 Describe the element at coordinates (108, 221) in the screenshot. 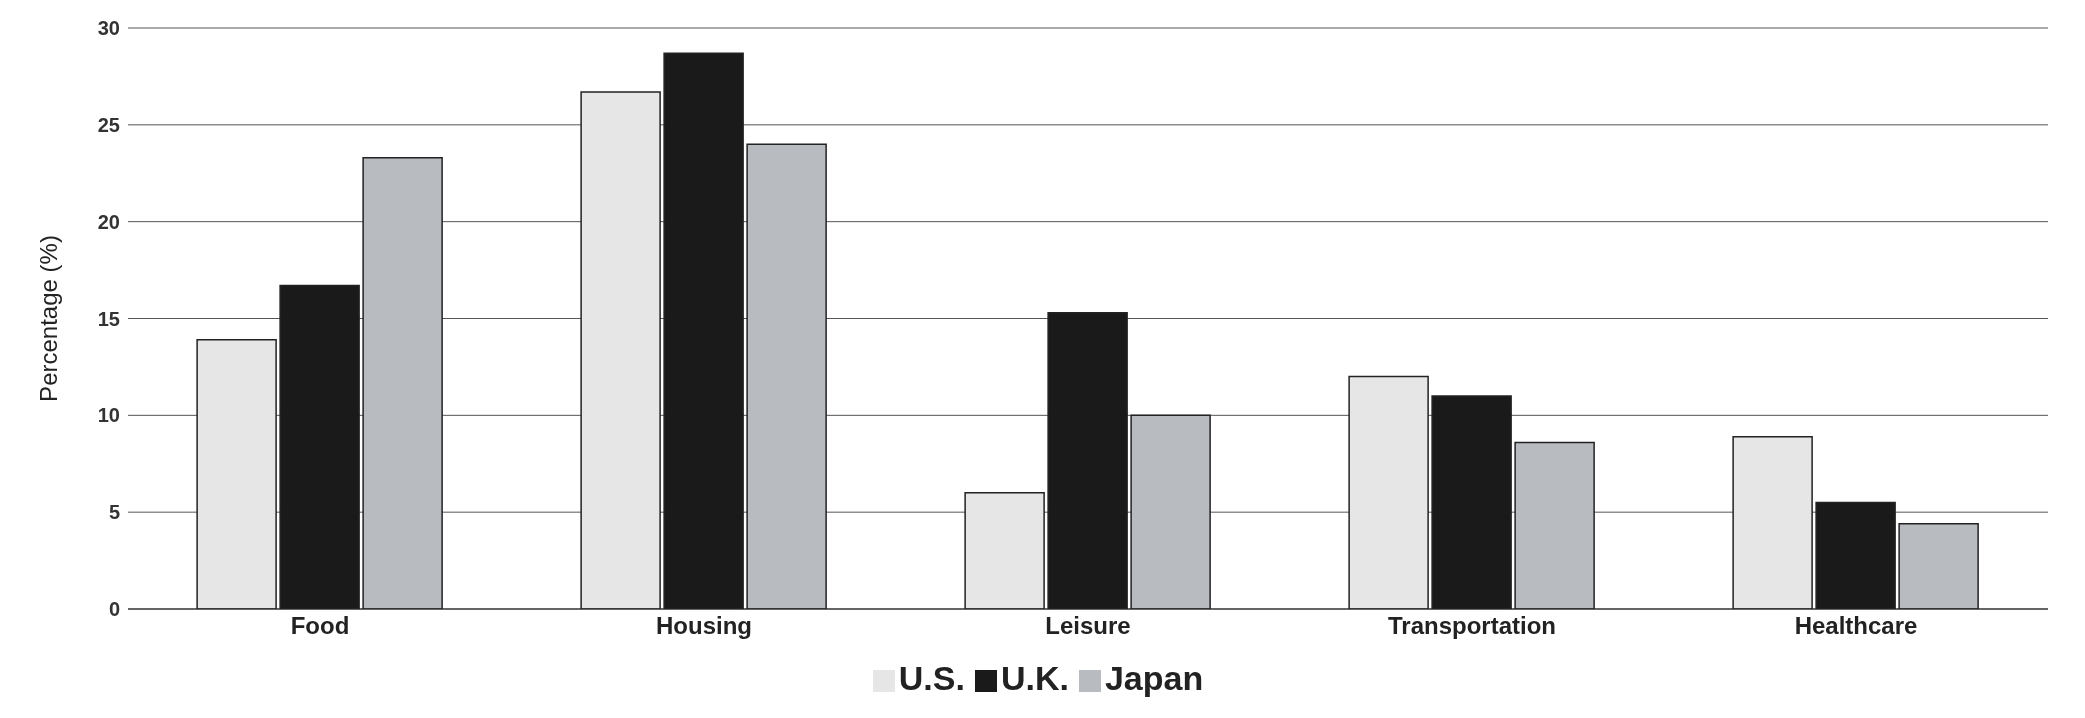

I see `y-tick-label: 20` at that location.